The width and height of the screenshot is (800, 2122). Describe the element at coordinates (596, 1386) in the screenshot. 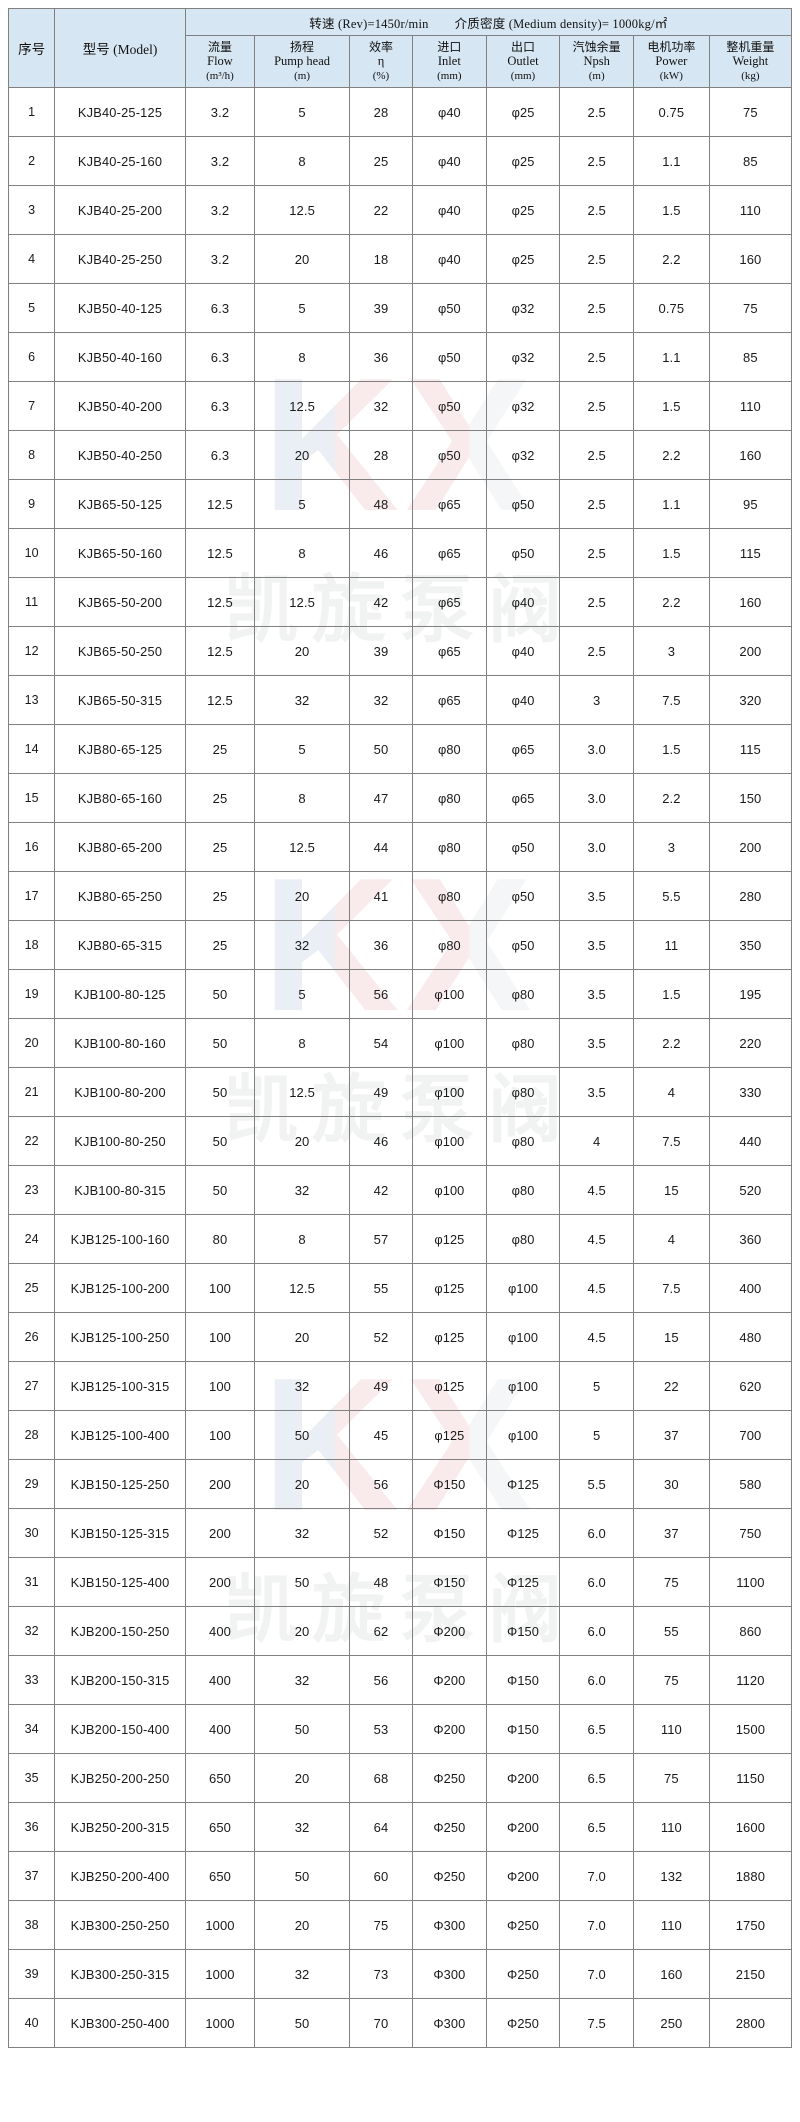

I see `cell-npsh: 5` at that location.